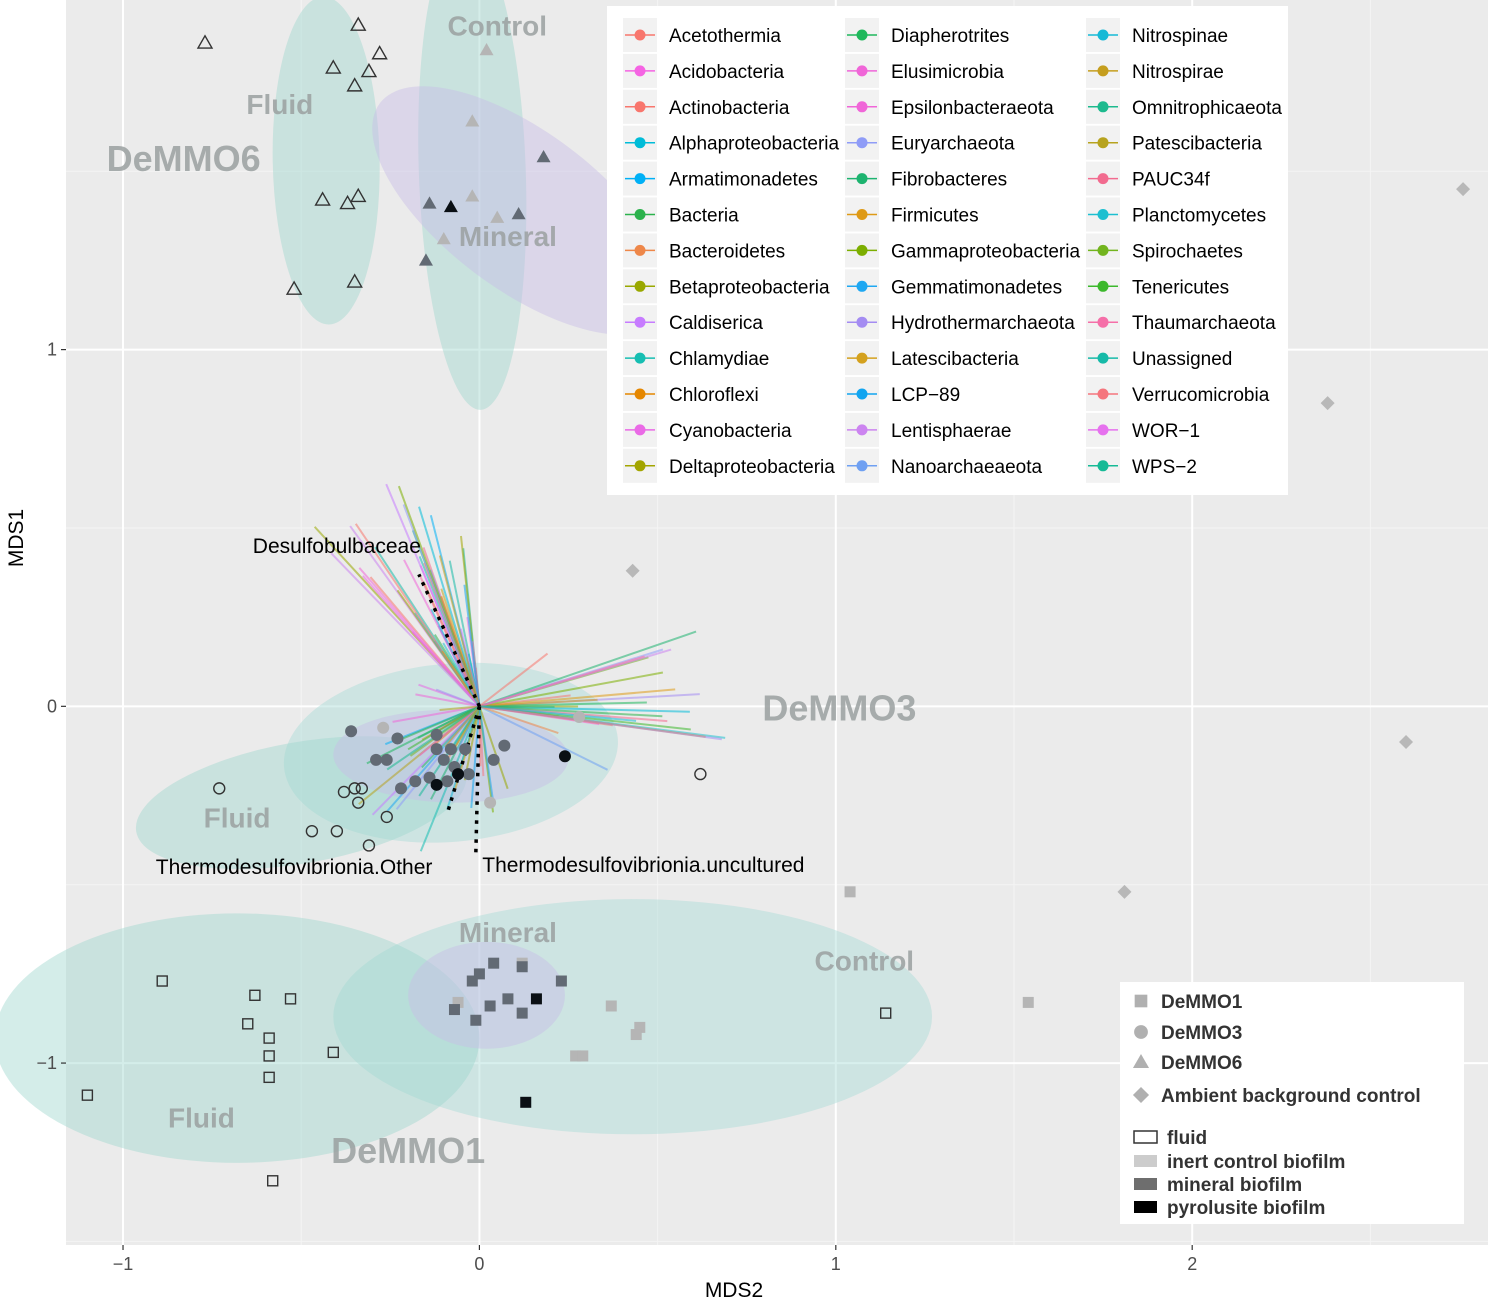 Image resolution: width=1488 pixels, height=1312 pixels. I want to click on fill-legend-label: mineral biofilm, so click(1234, 1185).